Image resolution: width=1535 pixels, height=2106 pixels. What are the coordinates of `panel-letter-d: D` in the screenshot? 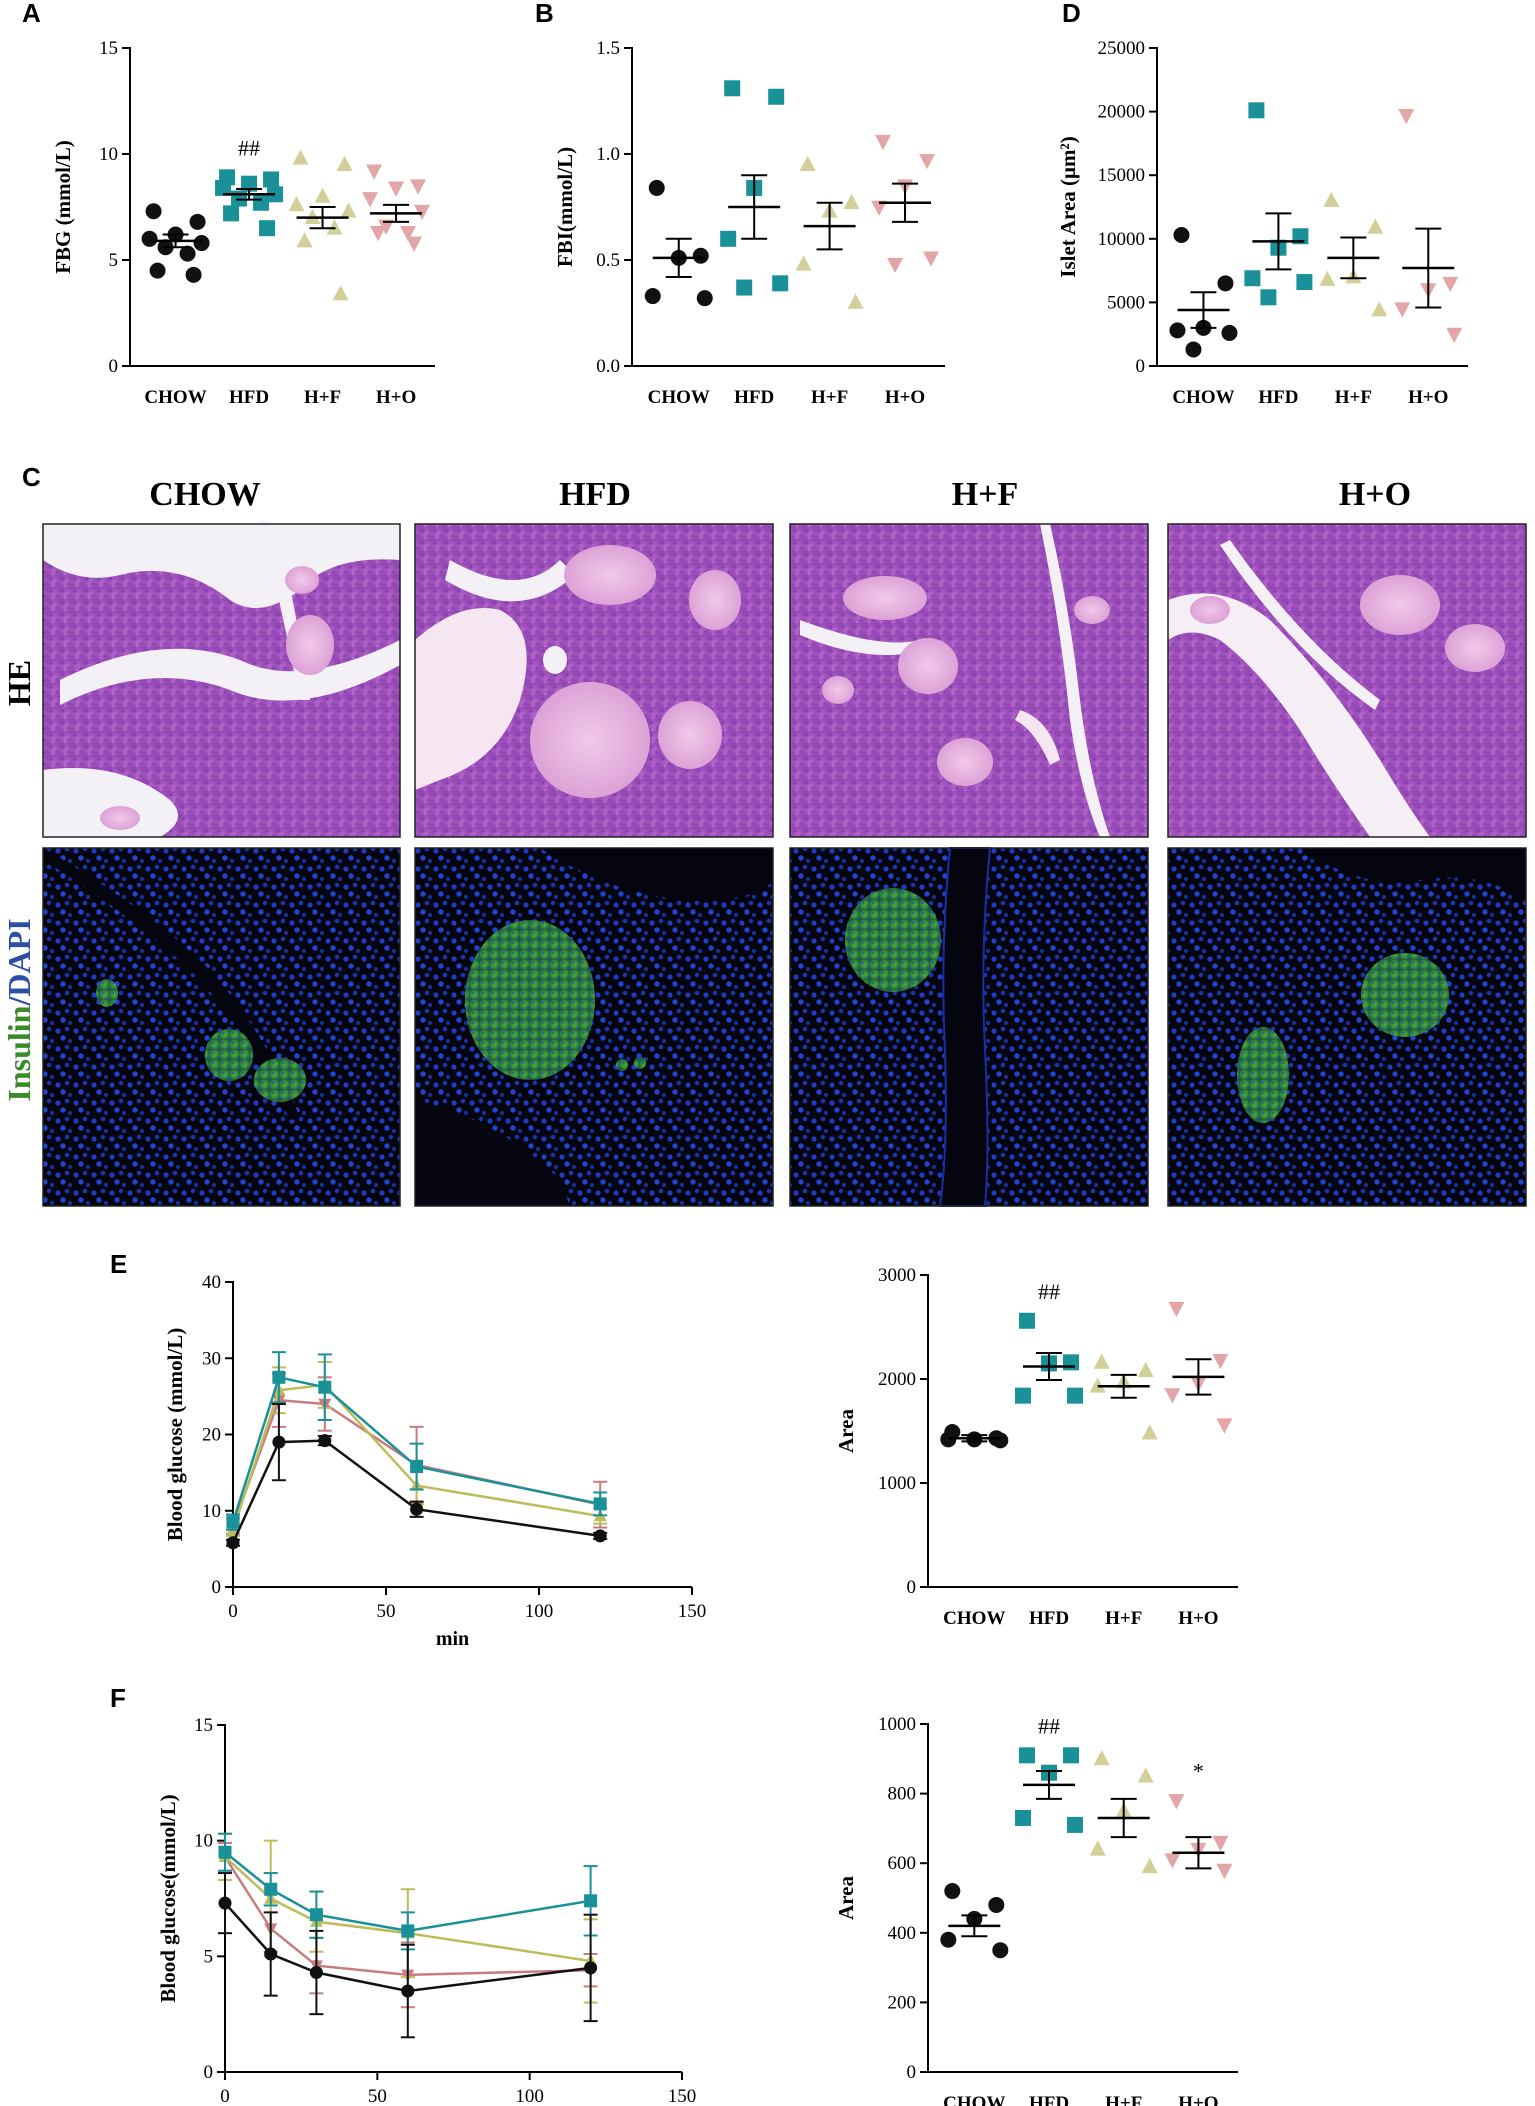 It's located at (1071, 14).